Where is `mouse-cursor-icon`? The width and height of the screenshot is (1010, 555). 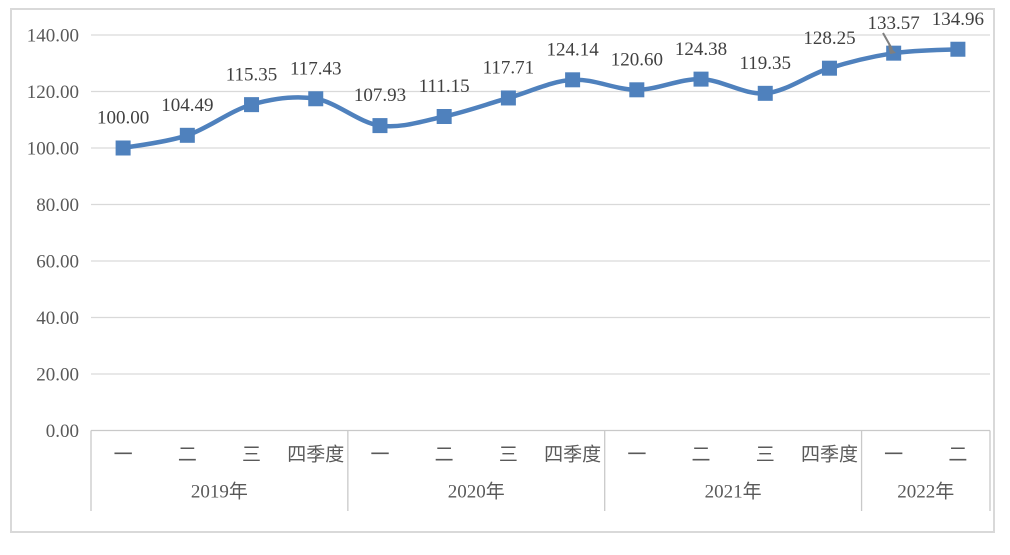
mouse-cursor-icon is located at coordinates (889, 43).